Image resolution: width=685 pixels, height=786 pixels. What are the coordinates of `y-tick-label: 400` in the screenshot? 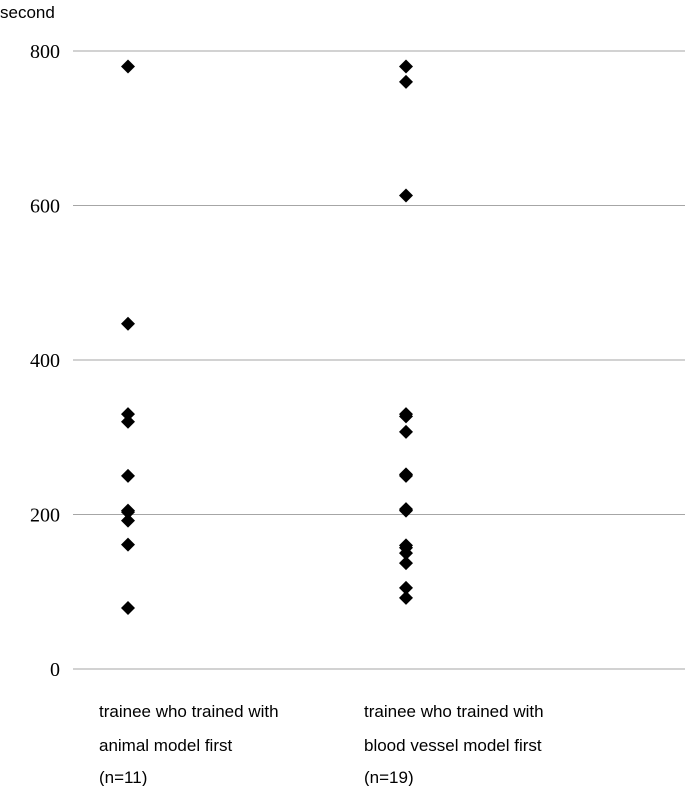 It's located at (45, 361).